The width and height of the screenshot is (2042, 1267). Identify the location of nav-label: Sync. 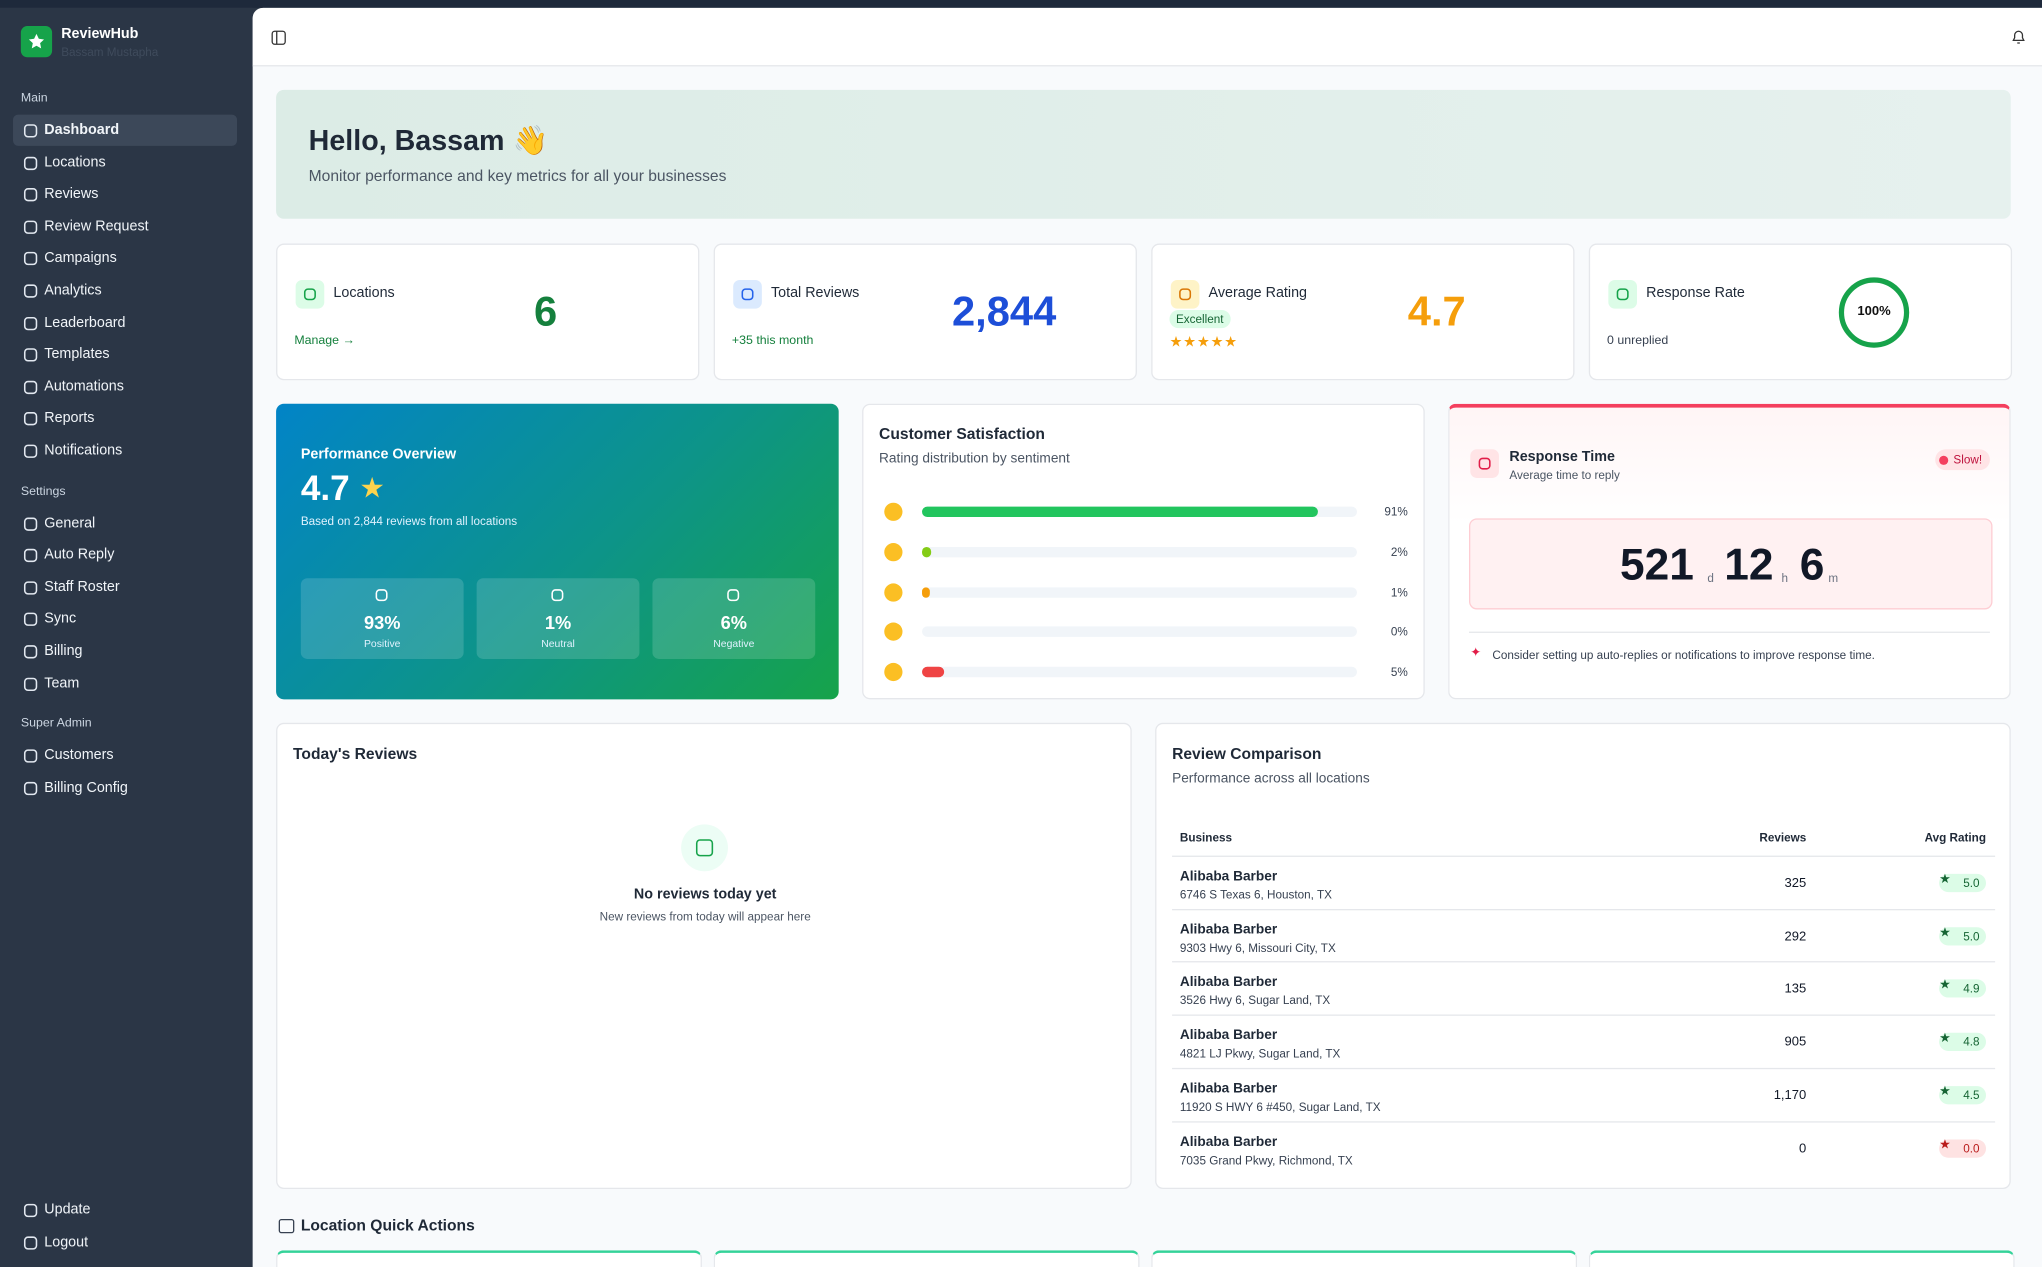
(60, 619).